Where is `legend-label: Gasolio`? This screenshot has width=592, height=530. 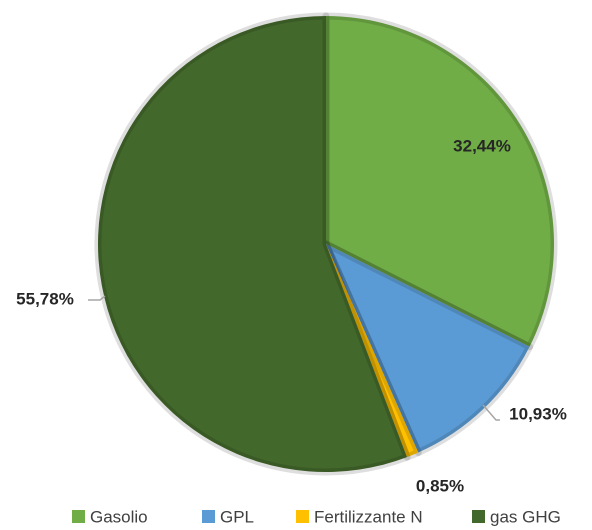 legend-label: Gasolio is located at coordinates (119, 516).